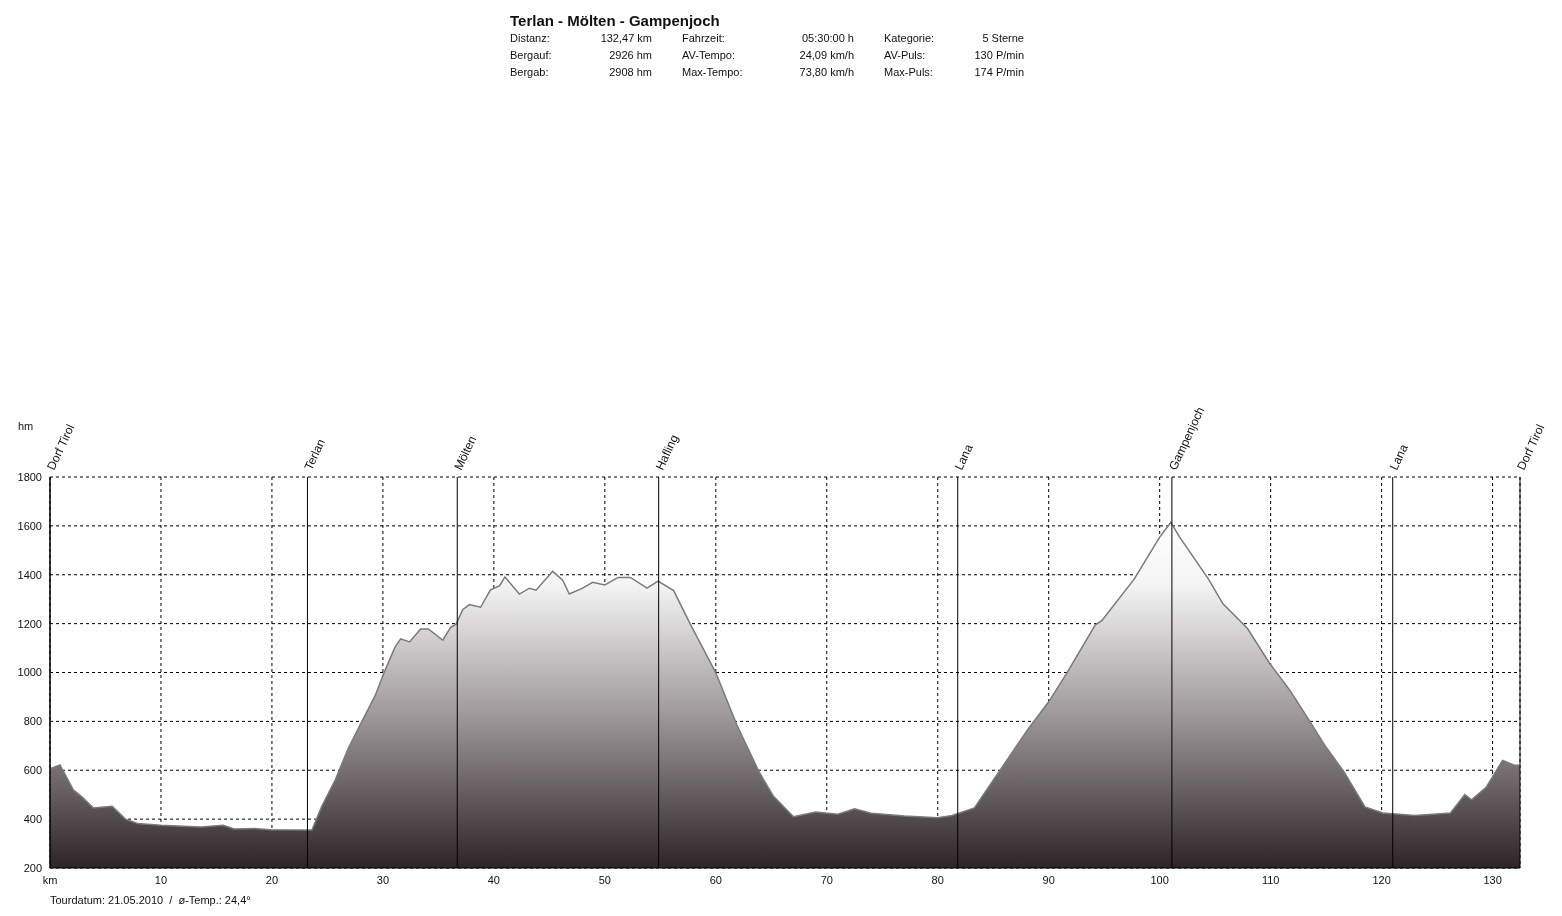 Image resolution: width=1562 pixels, height=916 pixels. What do you see at coordinates (150, 900) in the screenshot?
I see `text: Tourdatum: 21.05.2010 / ø-Temp.: 24,4°` at bounding box center [150, 900].